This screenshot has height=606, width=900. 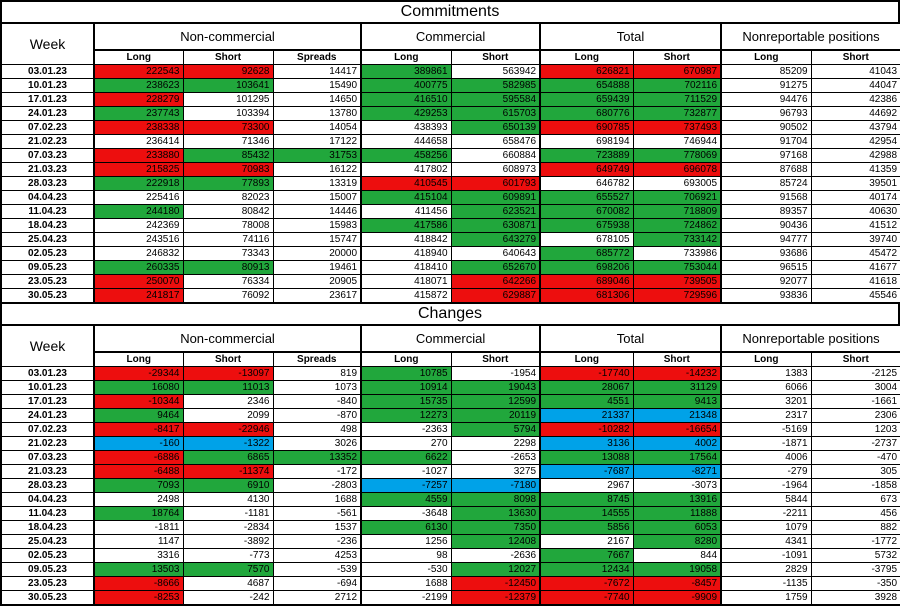 I want to click on value-cell: 80842, so click(x=228, y=211).